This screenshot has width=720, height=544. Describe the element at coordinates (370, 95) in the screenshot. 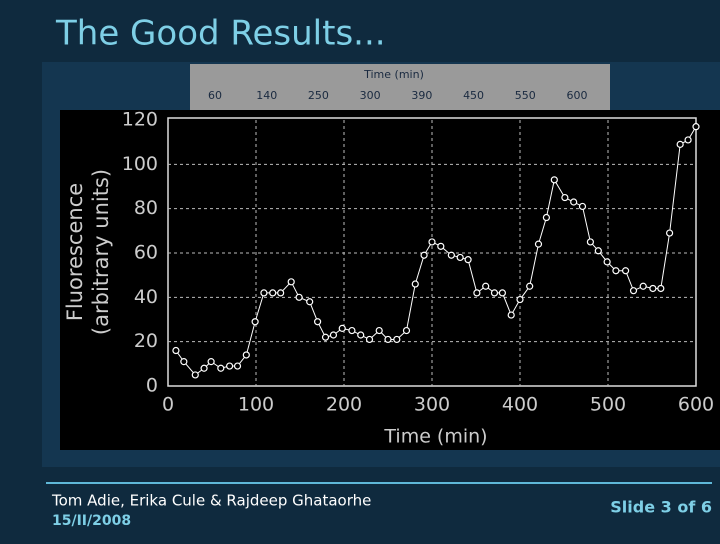

I see `image-time-label: 300` at that location.